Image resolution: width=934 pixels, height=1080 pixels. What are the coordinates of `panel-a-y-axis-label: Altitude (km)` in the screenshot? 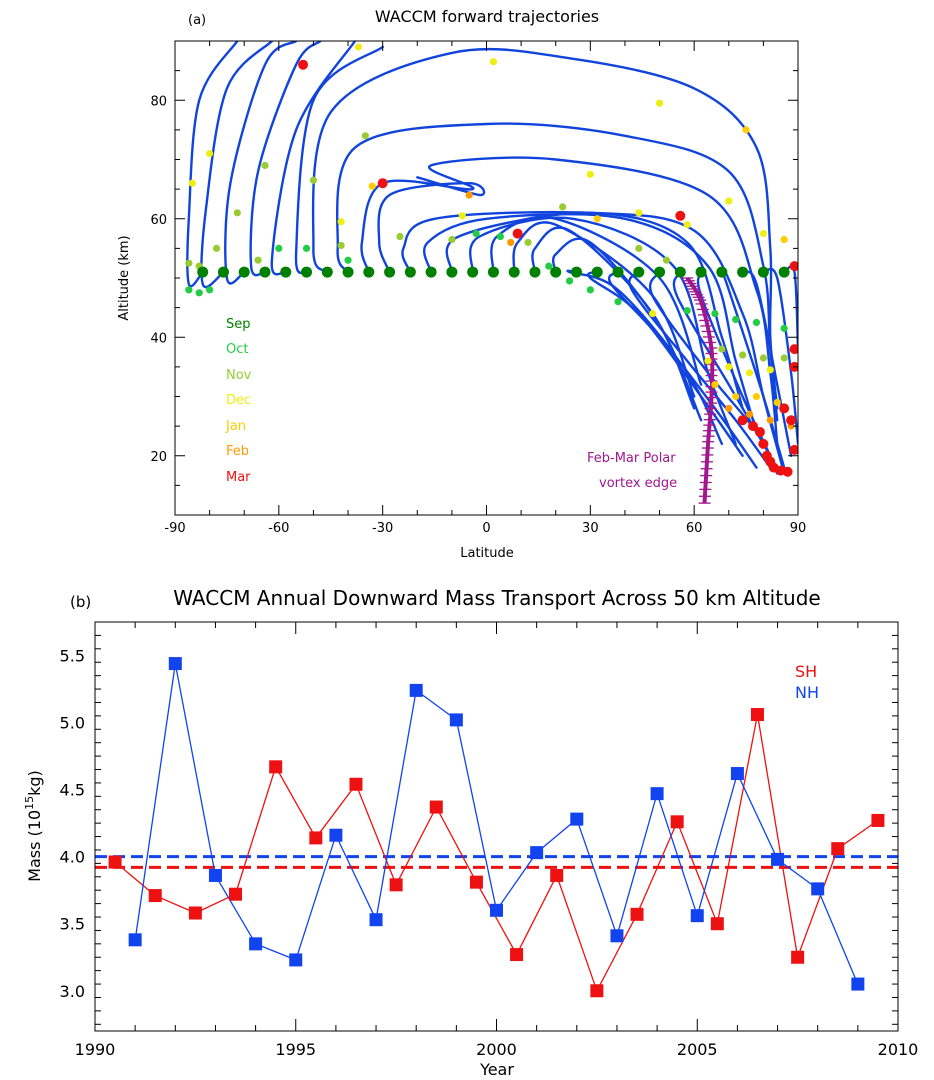 It's located at (124, 277).